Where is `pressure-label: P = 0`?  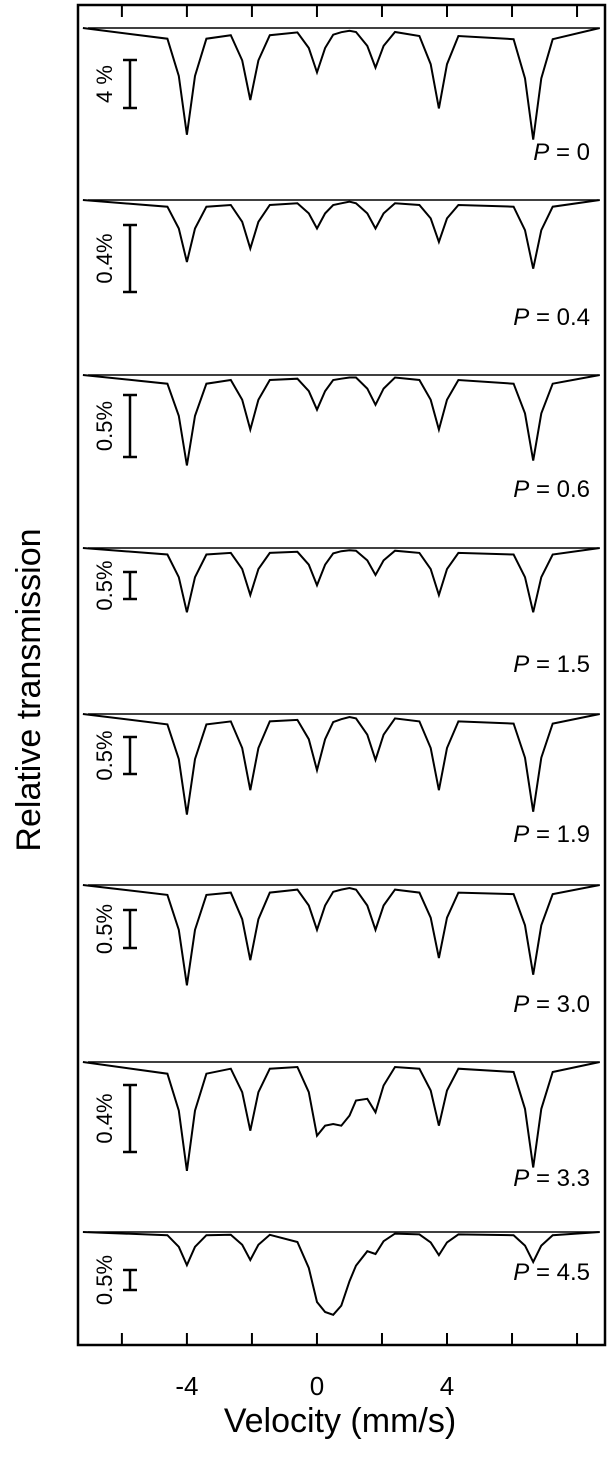
pressure-label: P = 0 is located at coordinates (561, 152).